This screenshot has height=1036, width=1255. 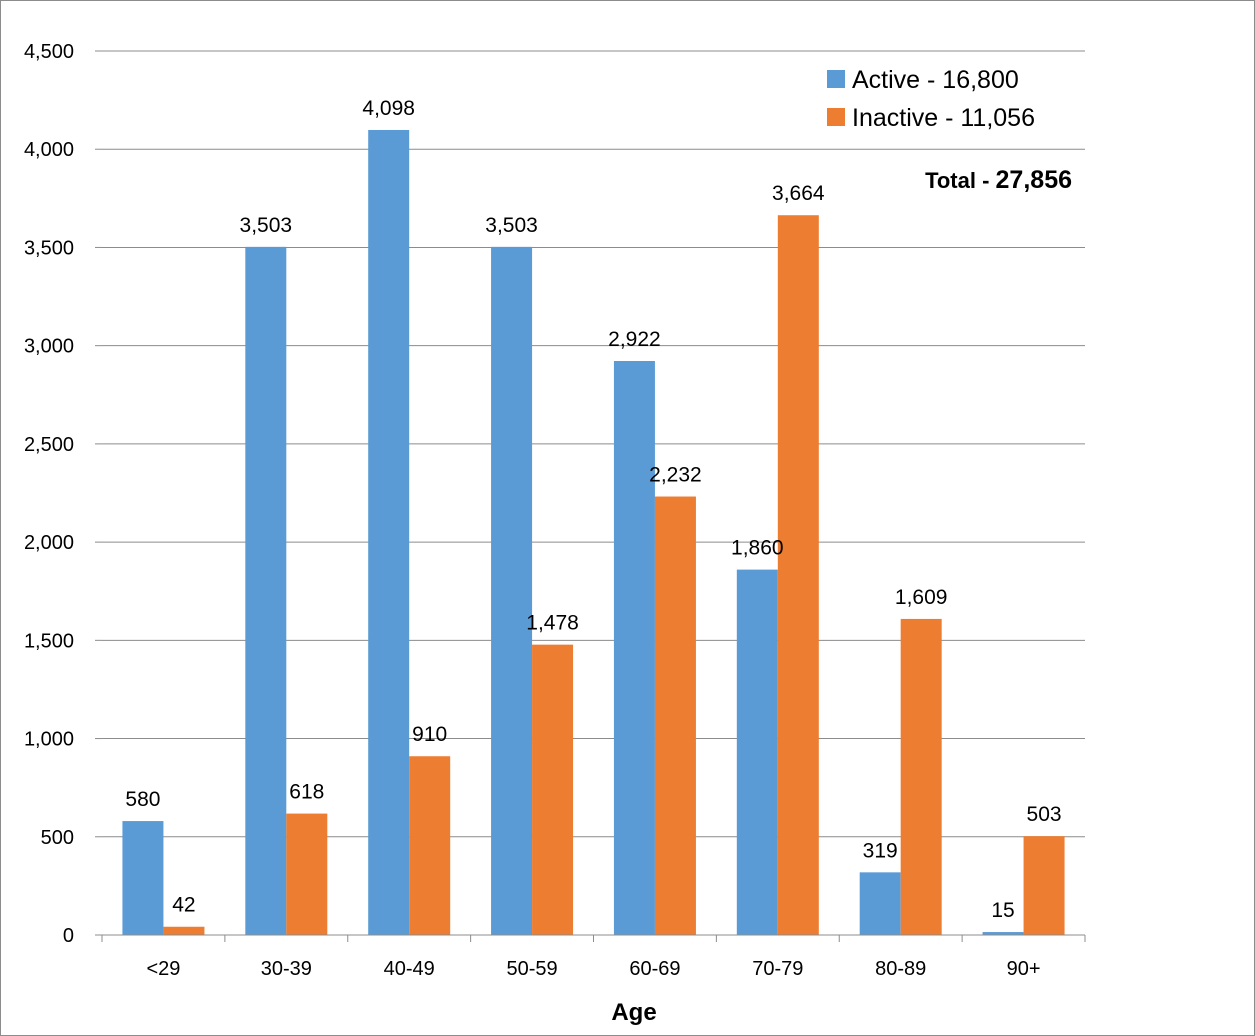 I want to click on y-tick-label: 3,500, so click(x=49, y=248).